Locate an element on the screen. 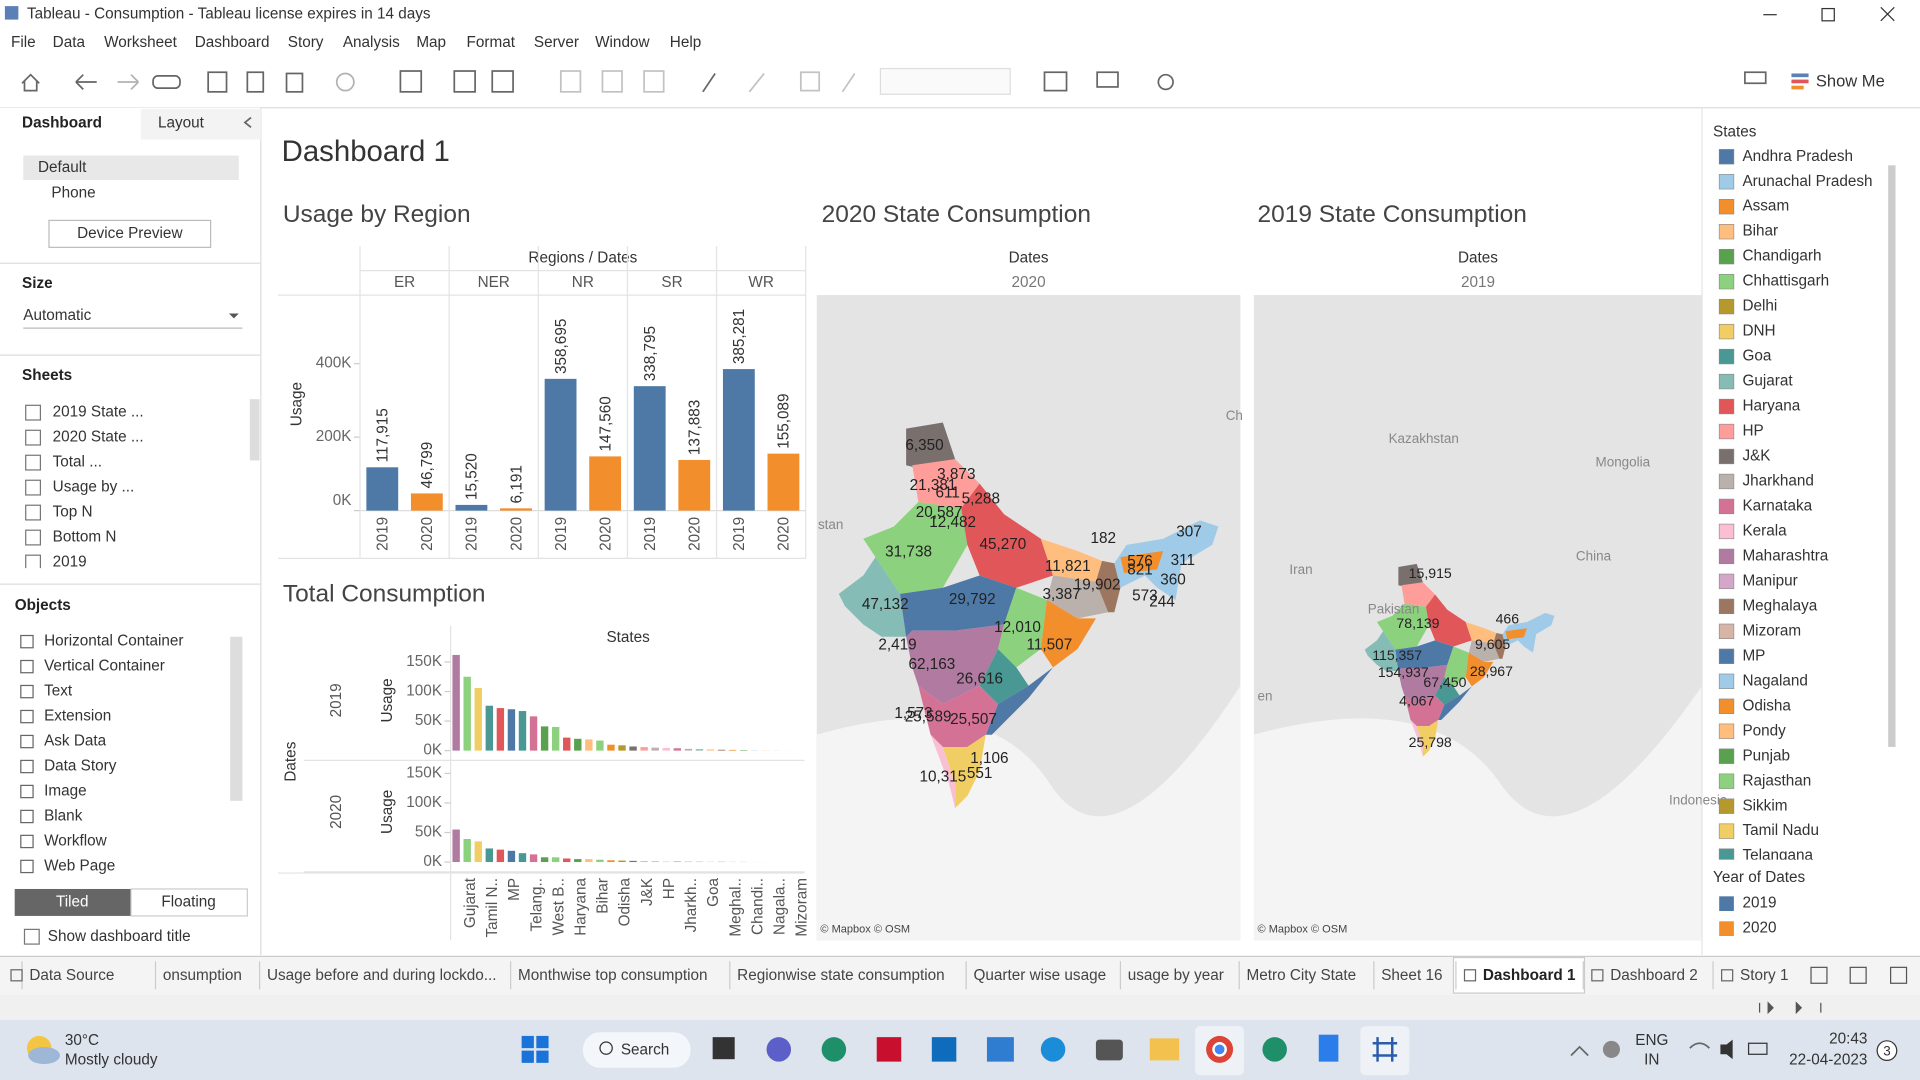 The height and width of the screenshot is (1080, 1920). legend-item: MP is located at coordinates (1753, 655).